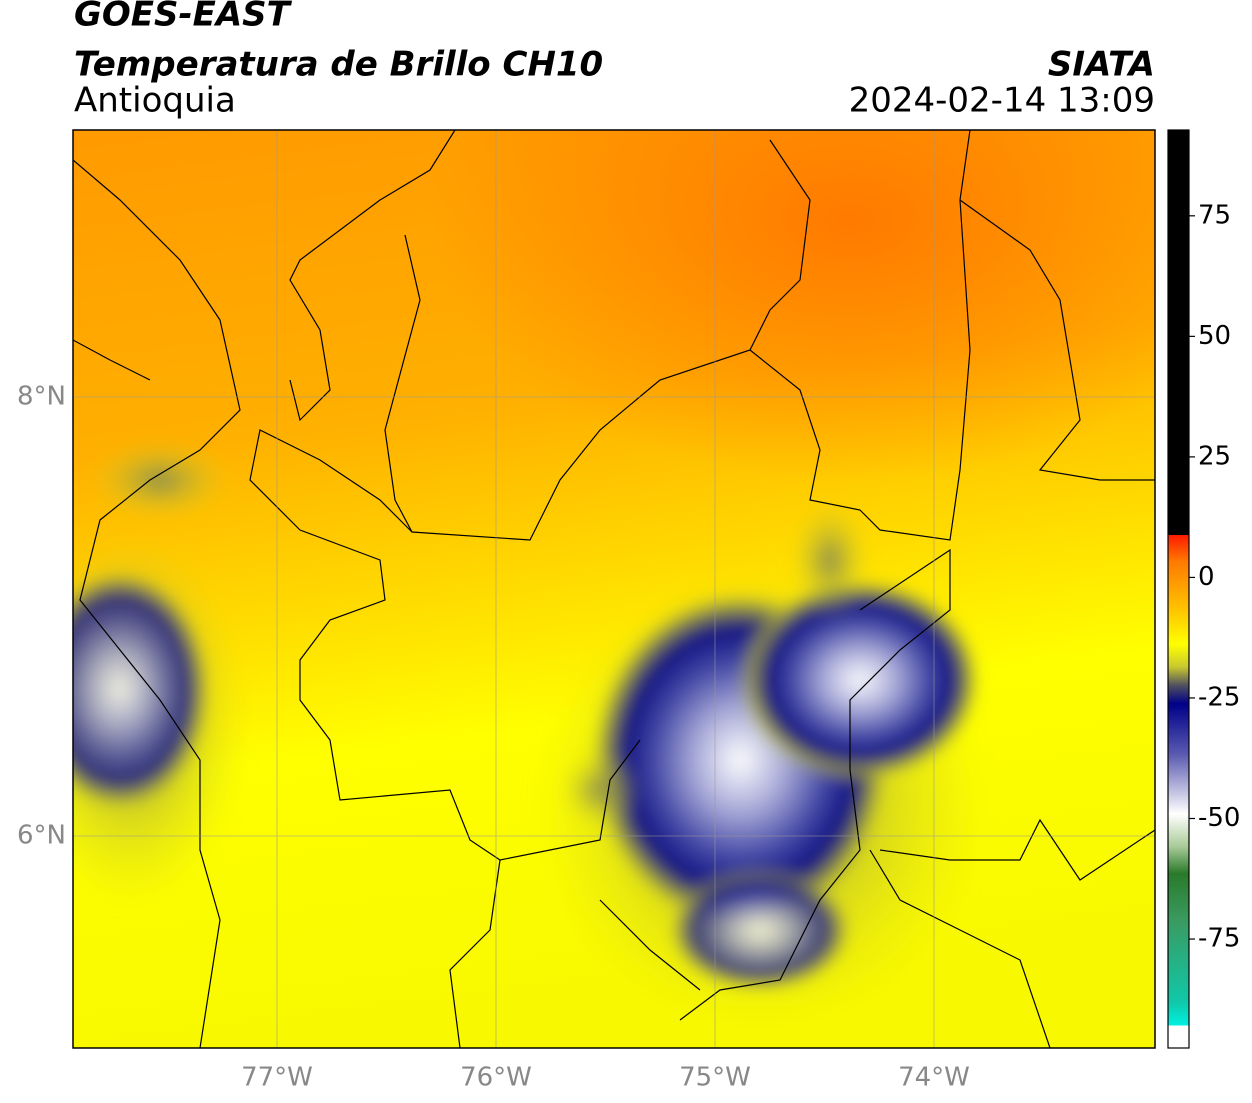 The width and height of the screenshot is (1252, 1103). Describe the element at coordinates (1214, 215) in the screenshot. I see `colorbar-tick-label: 75` at that location.